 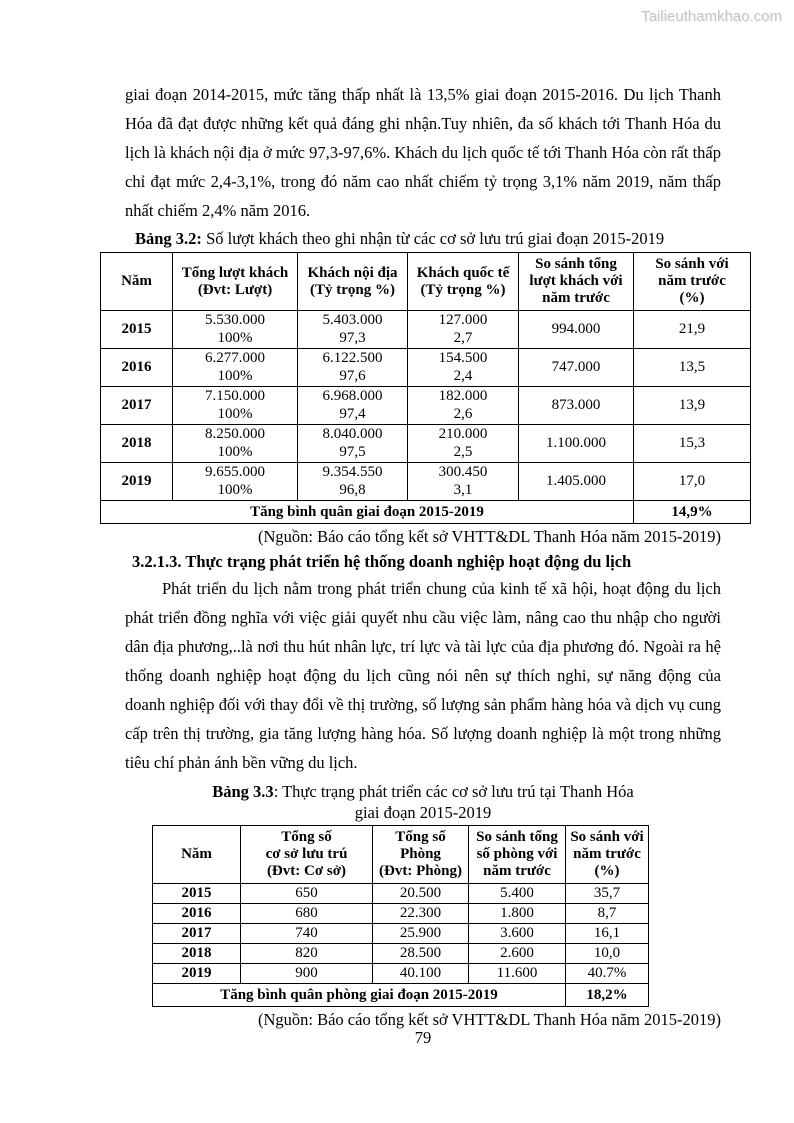 I want to click on data-cell: 1.405.000, so click(x=576, y=481).